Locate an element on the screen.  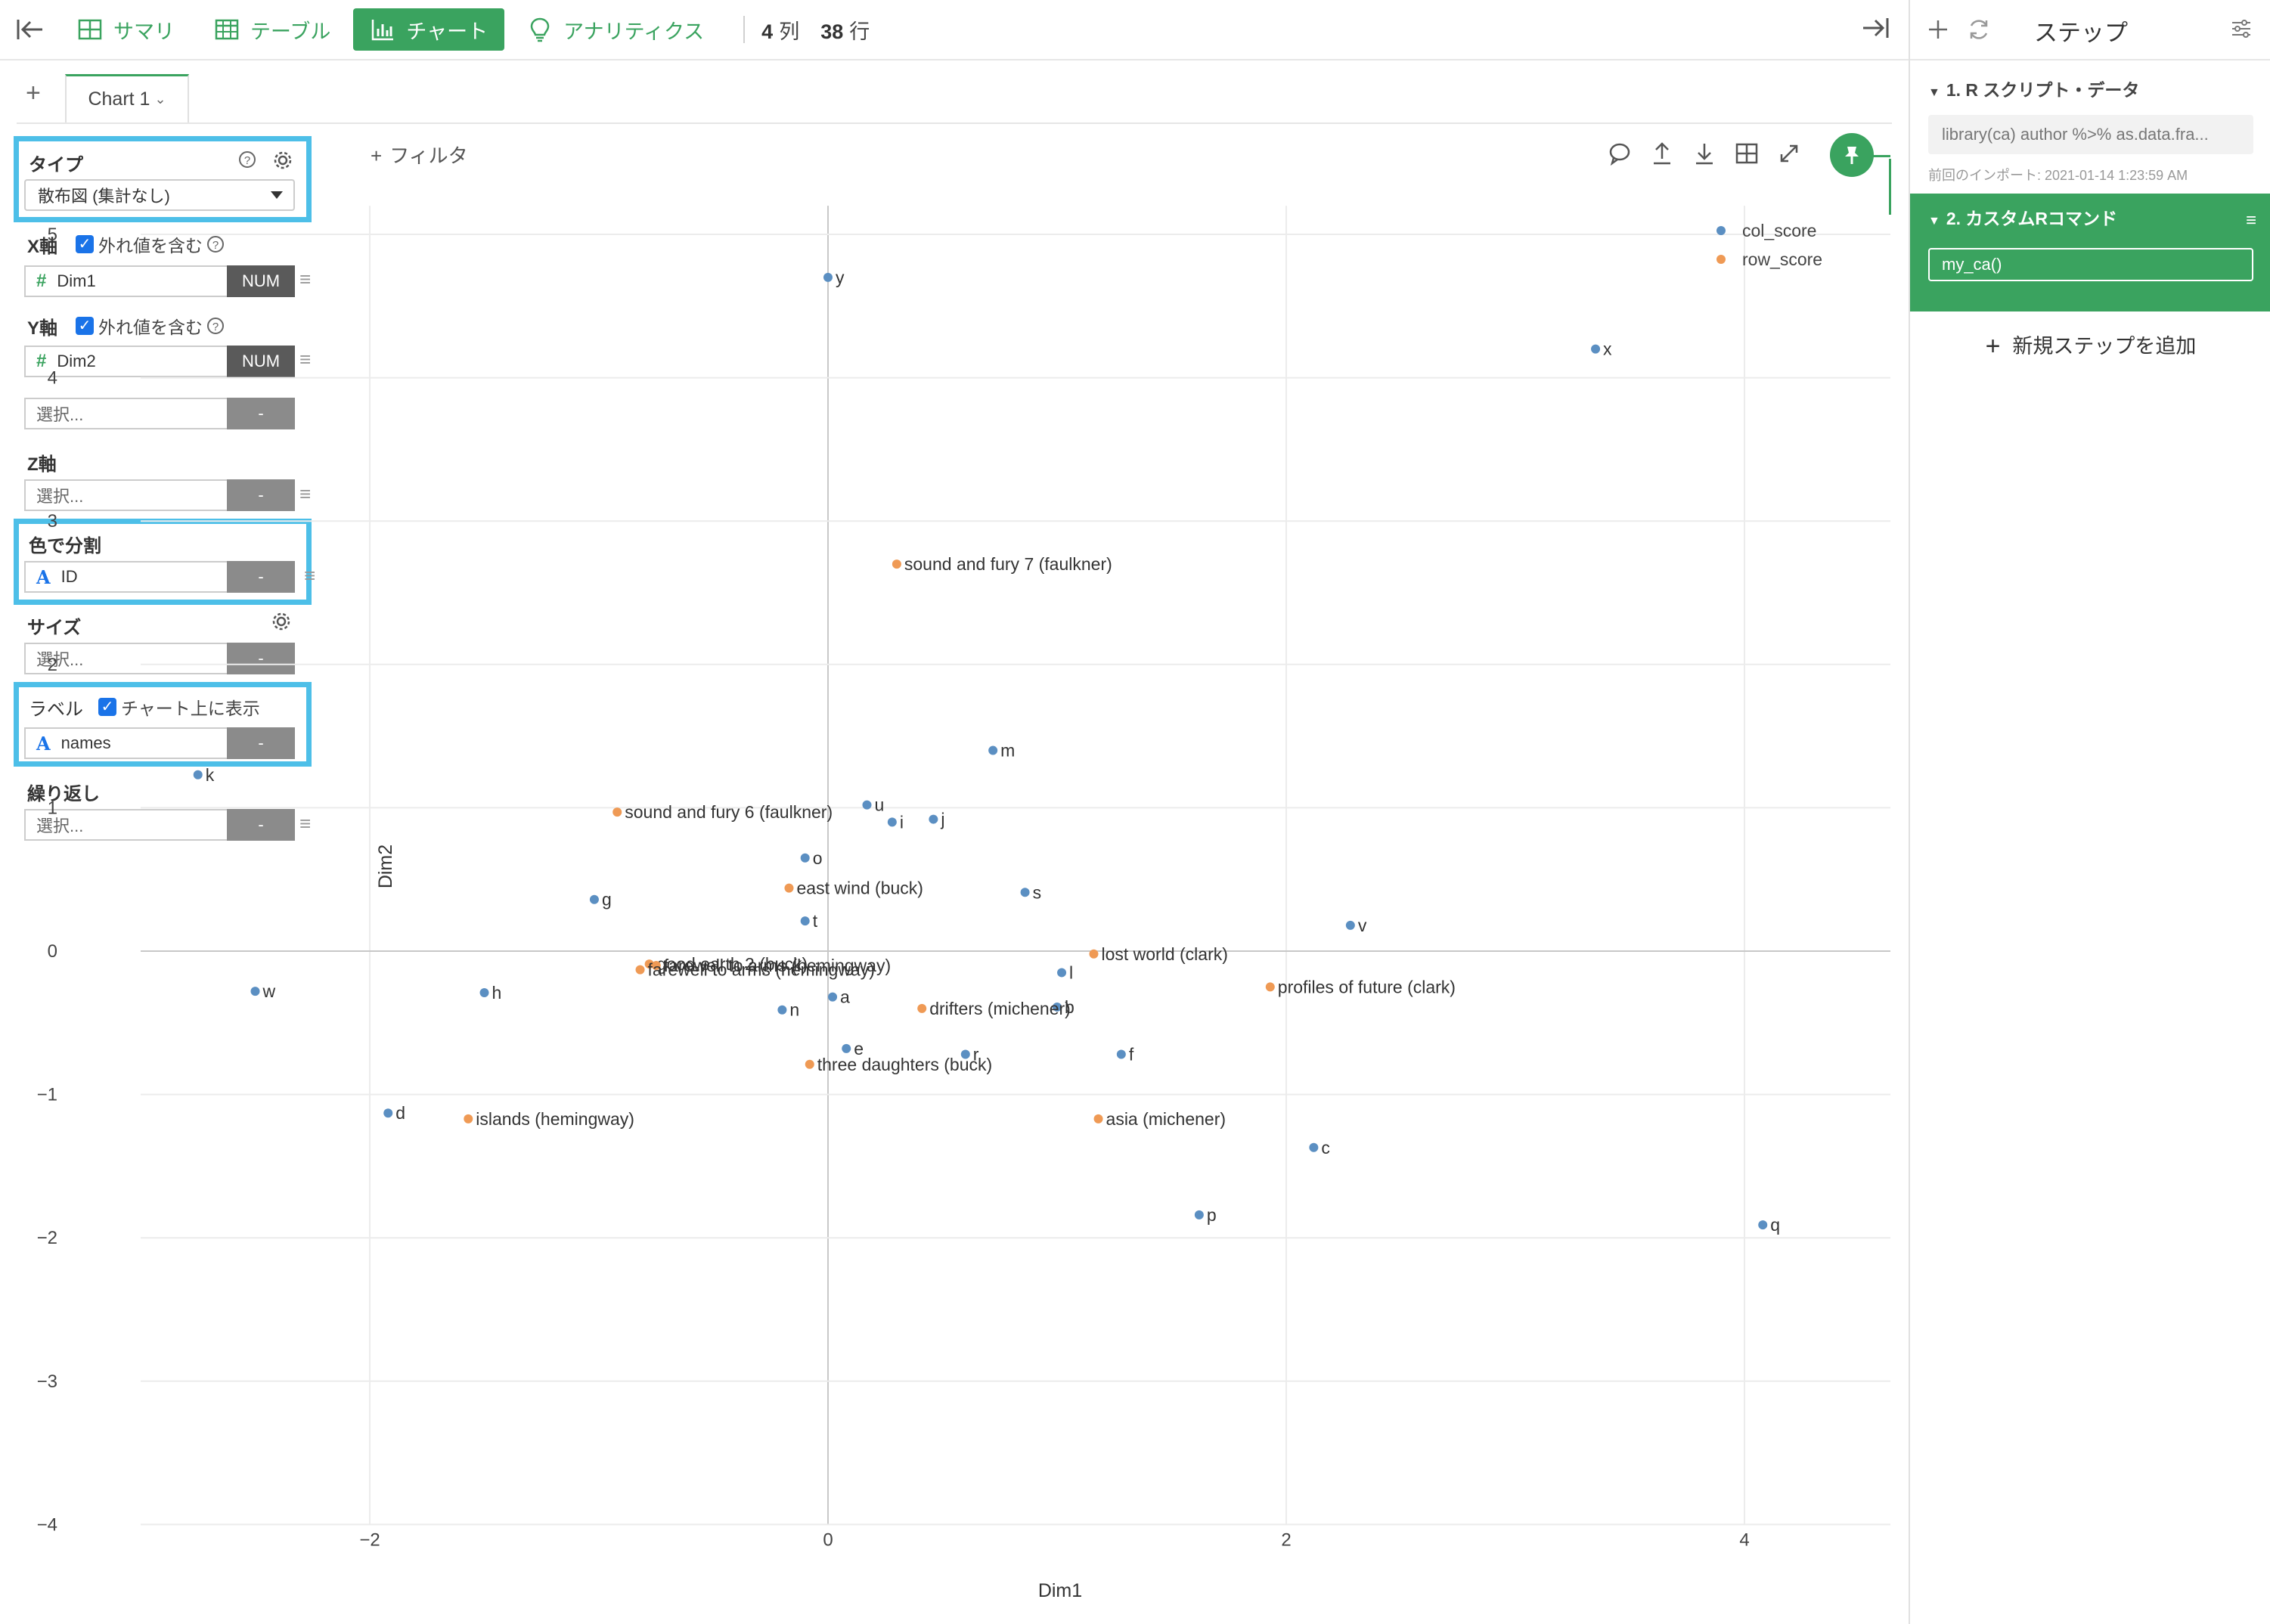
label-highlight-box is located at coordinates (163, 724).